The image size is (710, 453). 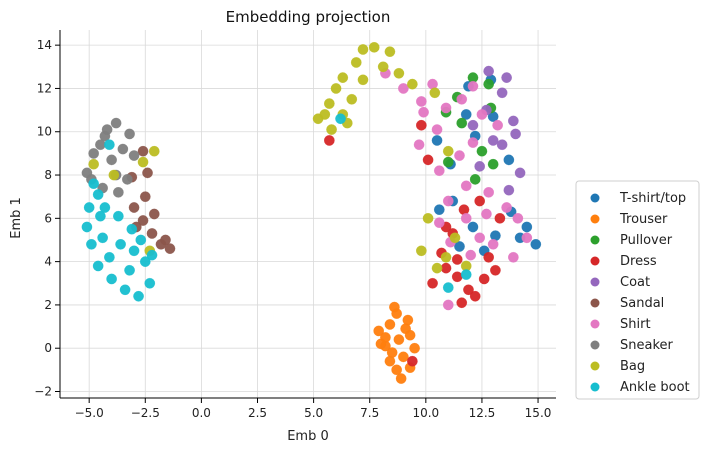 I want to click on x-tick-label: 15.0, so click(x=538, y=413).